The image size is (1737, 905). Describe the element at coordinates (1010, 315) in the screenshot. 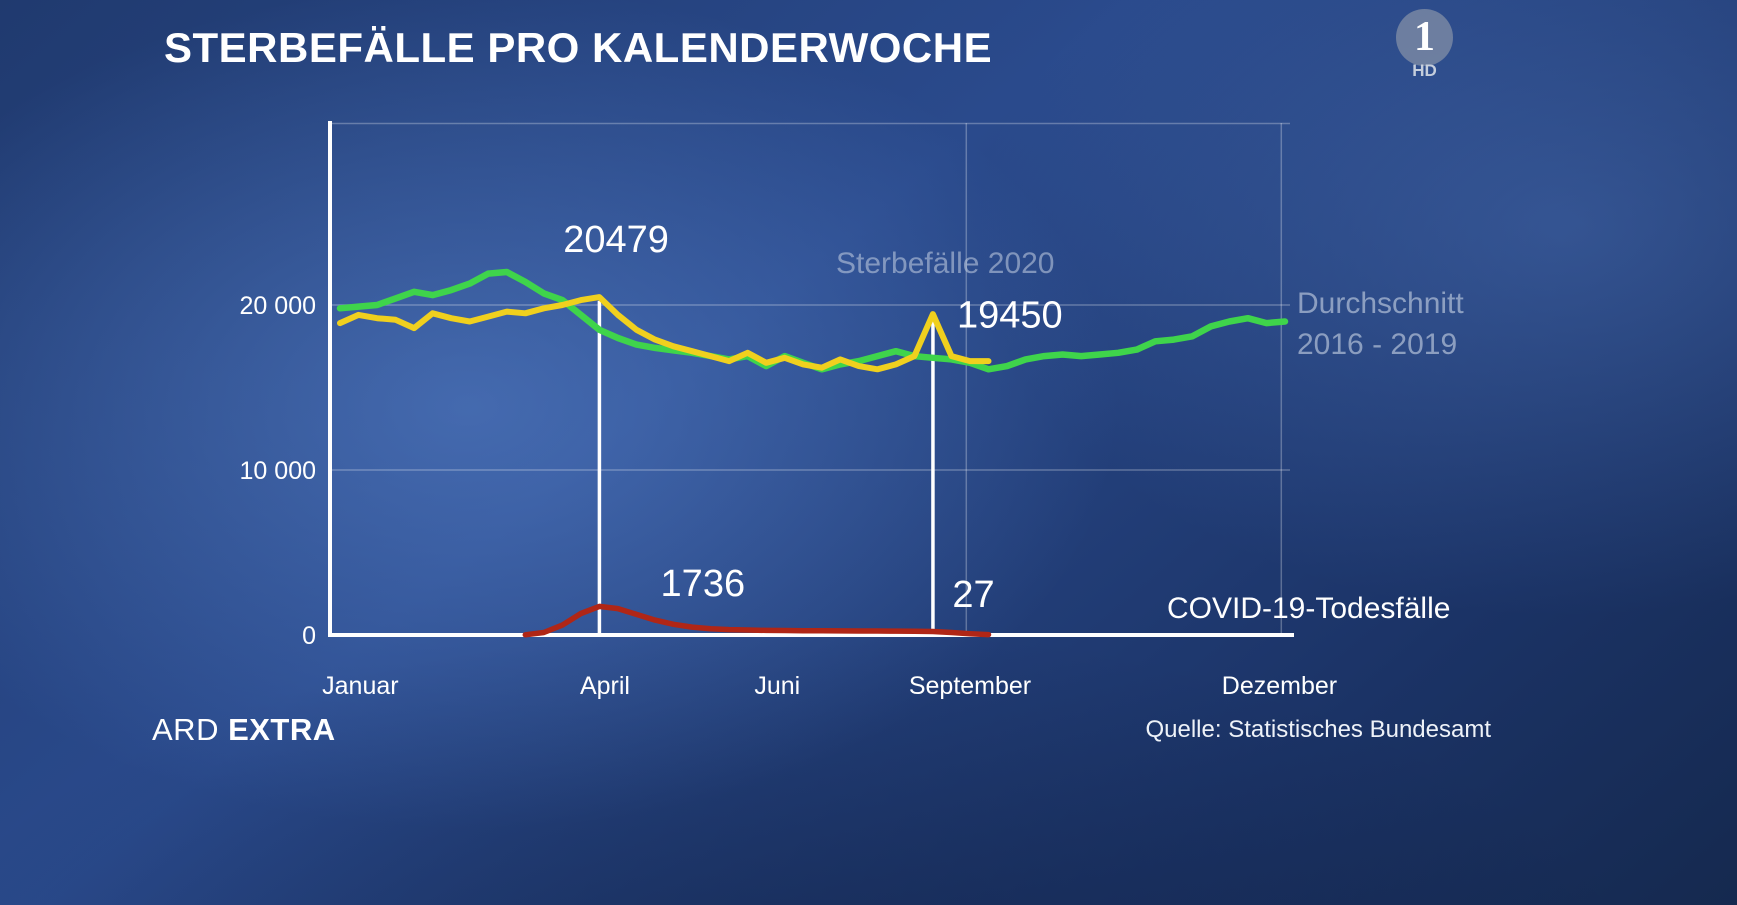

I see `value-label: 19450` at that location.